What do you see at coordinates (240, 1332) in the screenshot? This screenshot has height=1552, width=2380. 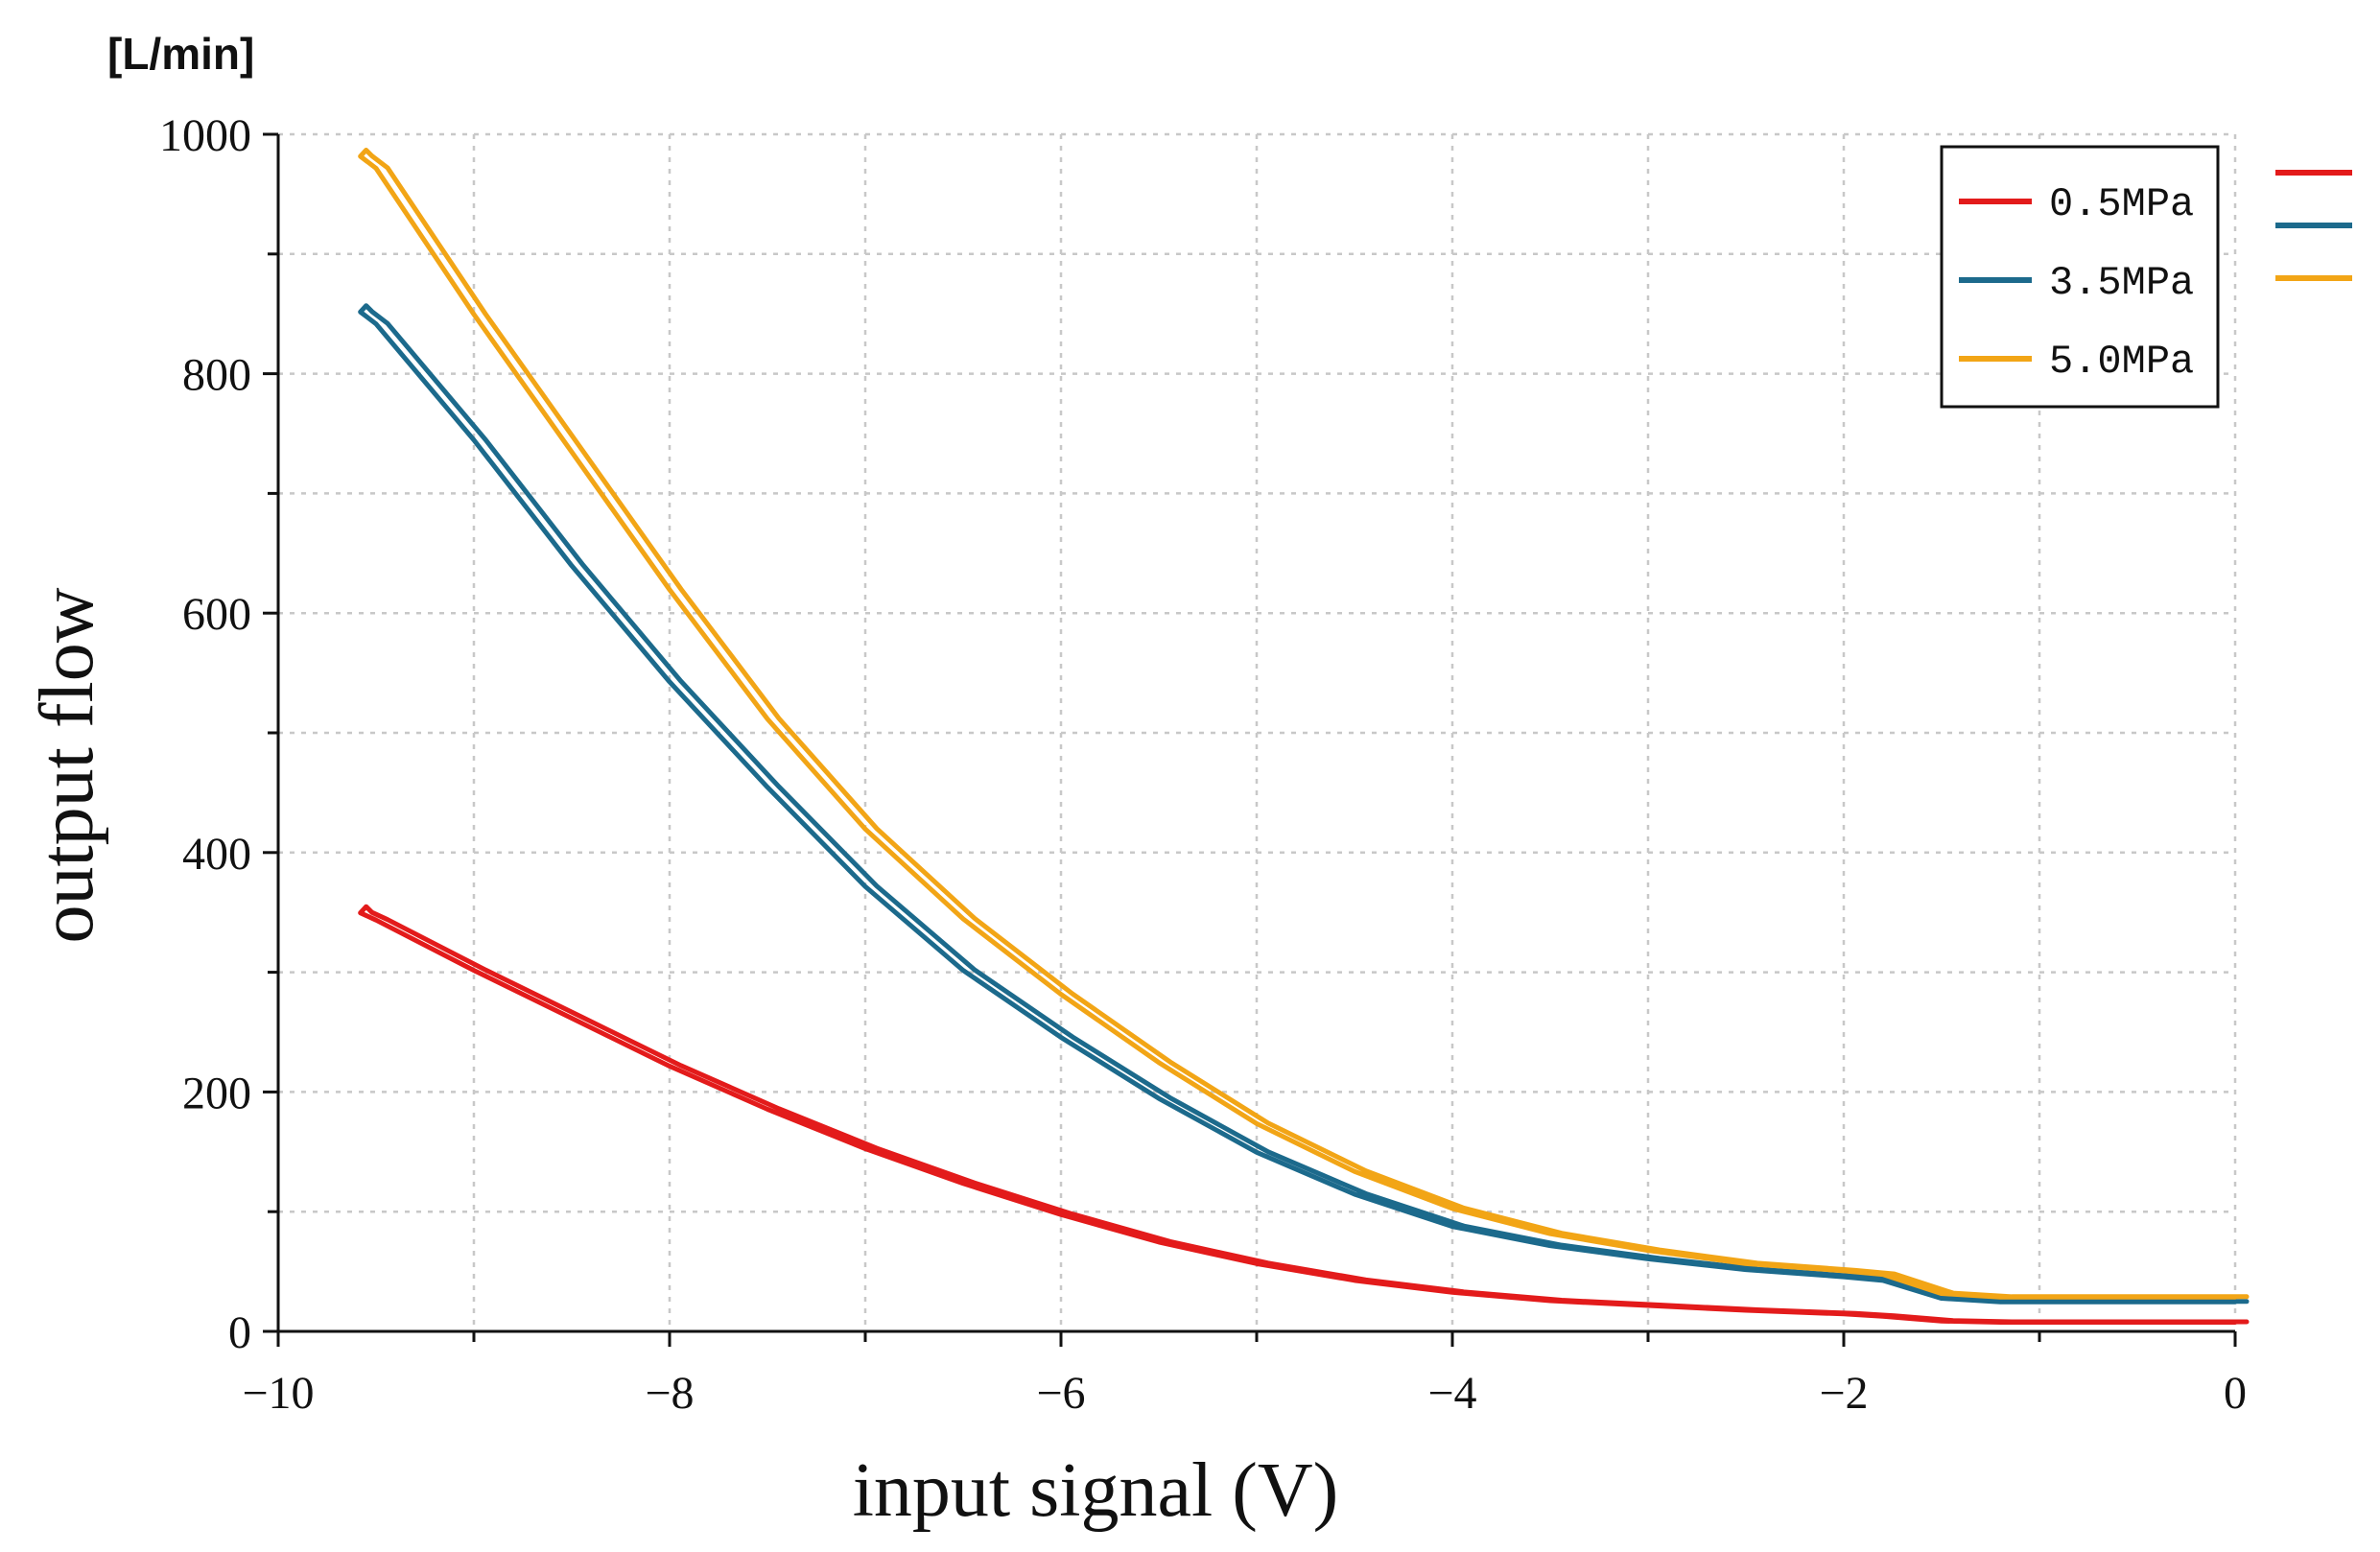 I see `y-tick-label: 0` at bounding box center [240, 1332].